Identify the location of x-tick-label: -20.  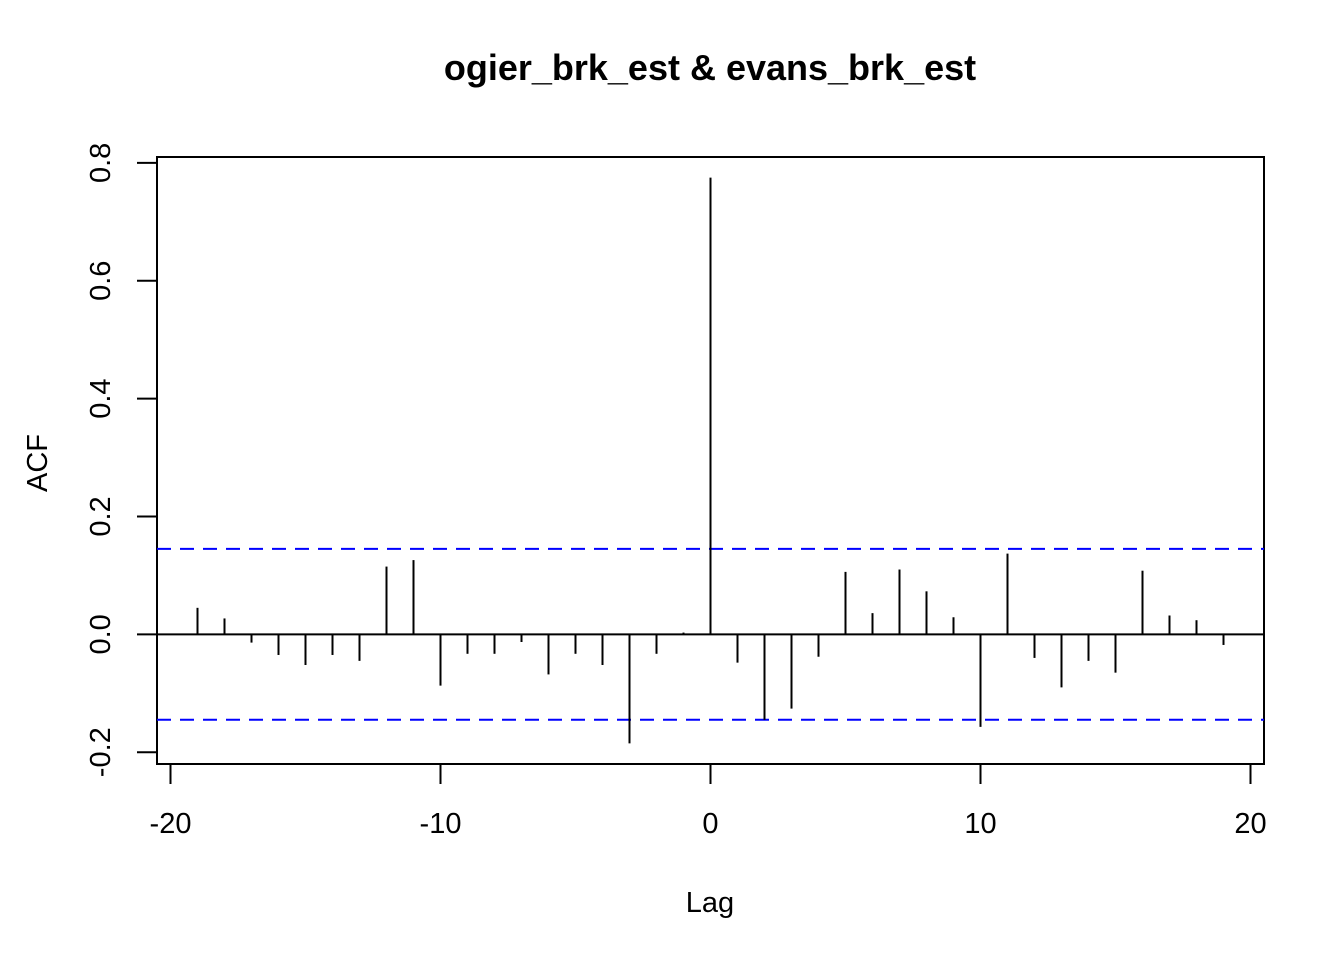
(171, 824).